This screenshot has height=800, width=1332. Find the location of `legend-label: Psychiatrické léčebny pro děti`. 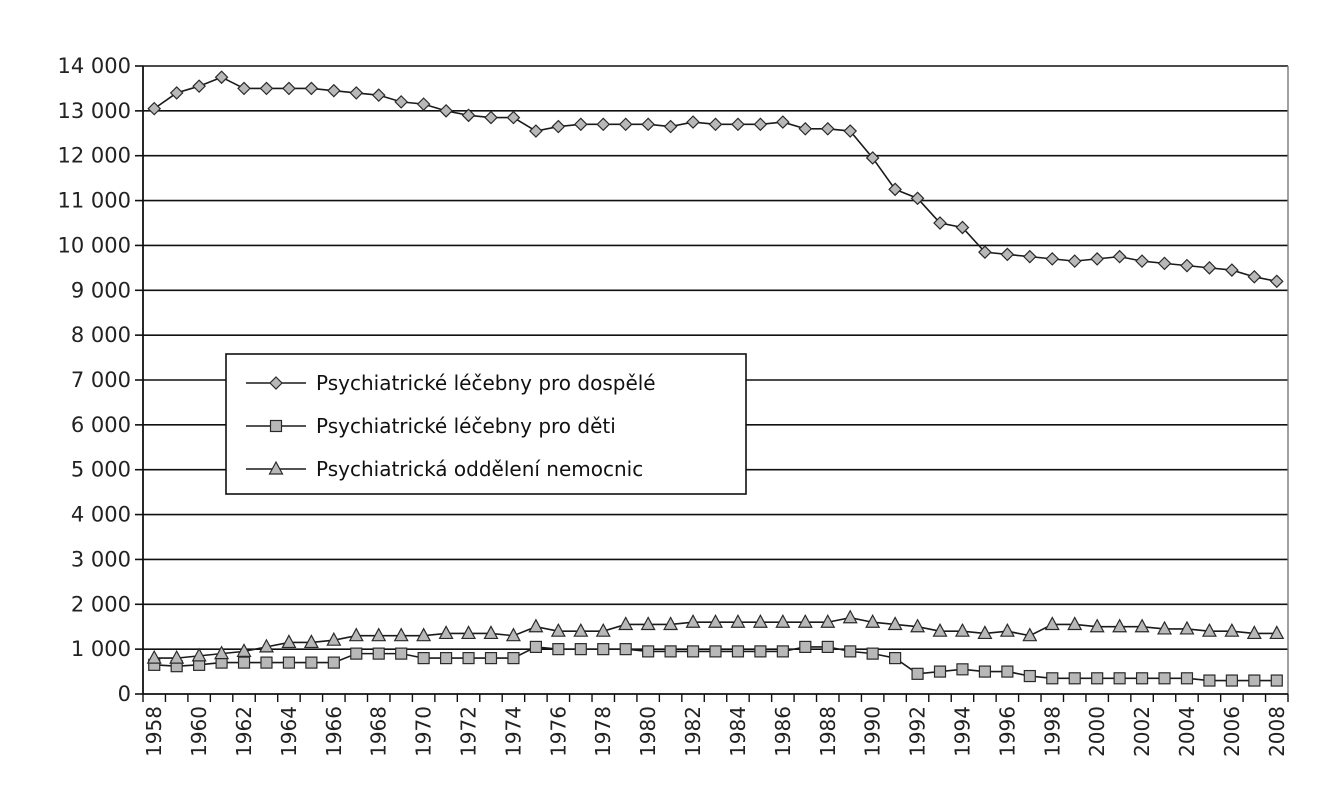

legend-label: Psychiatrické léčebny pro děti is located at coordinates (466, 426).